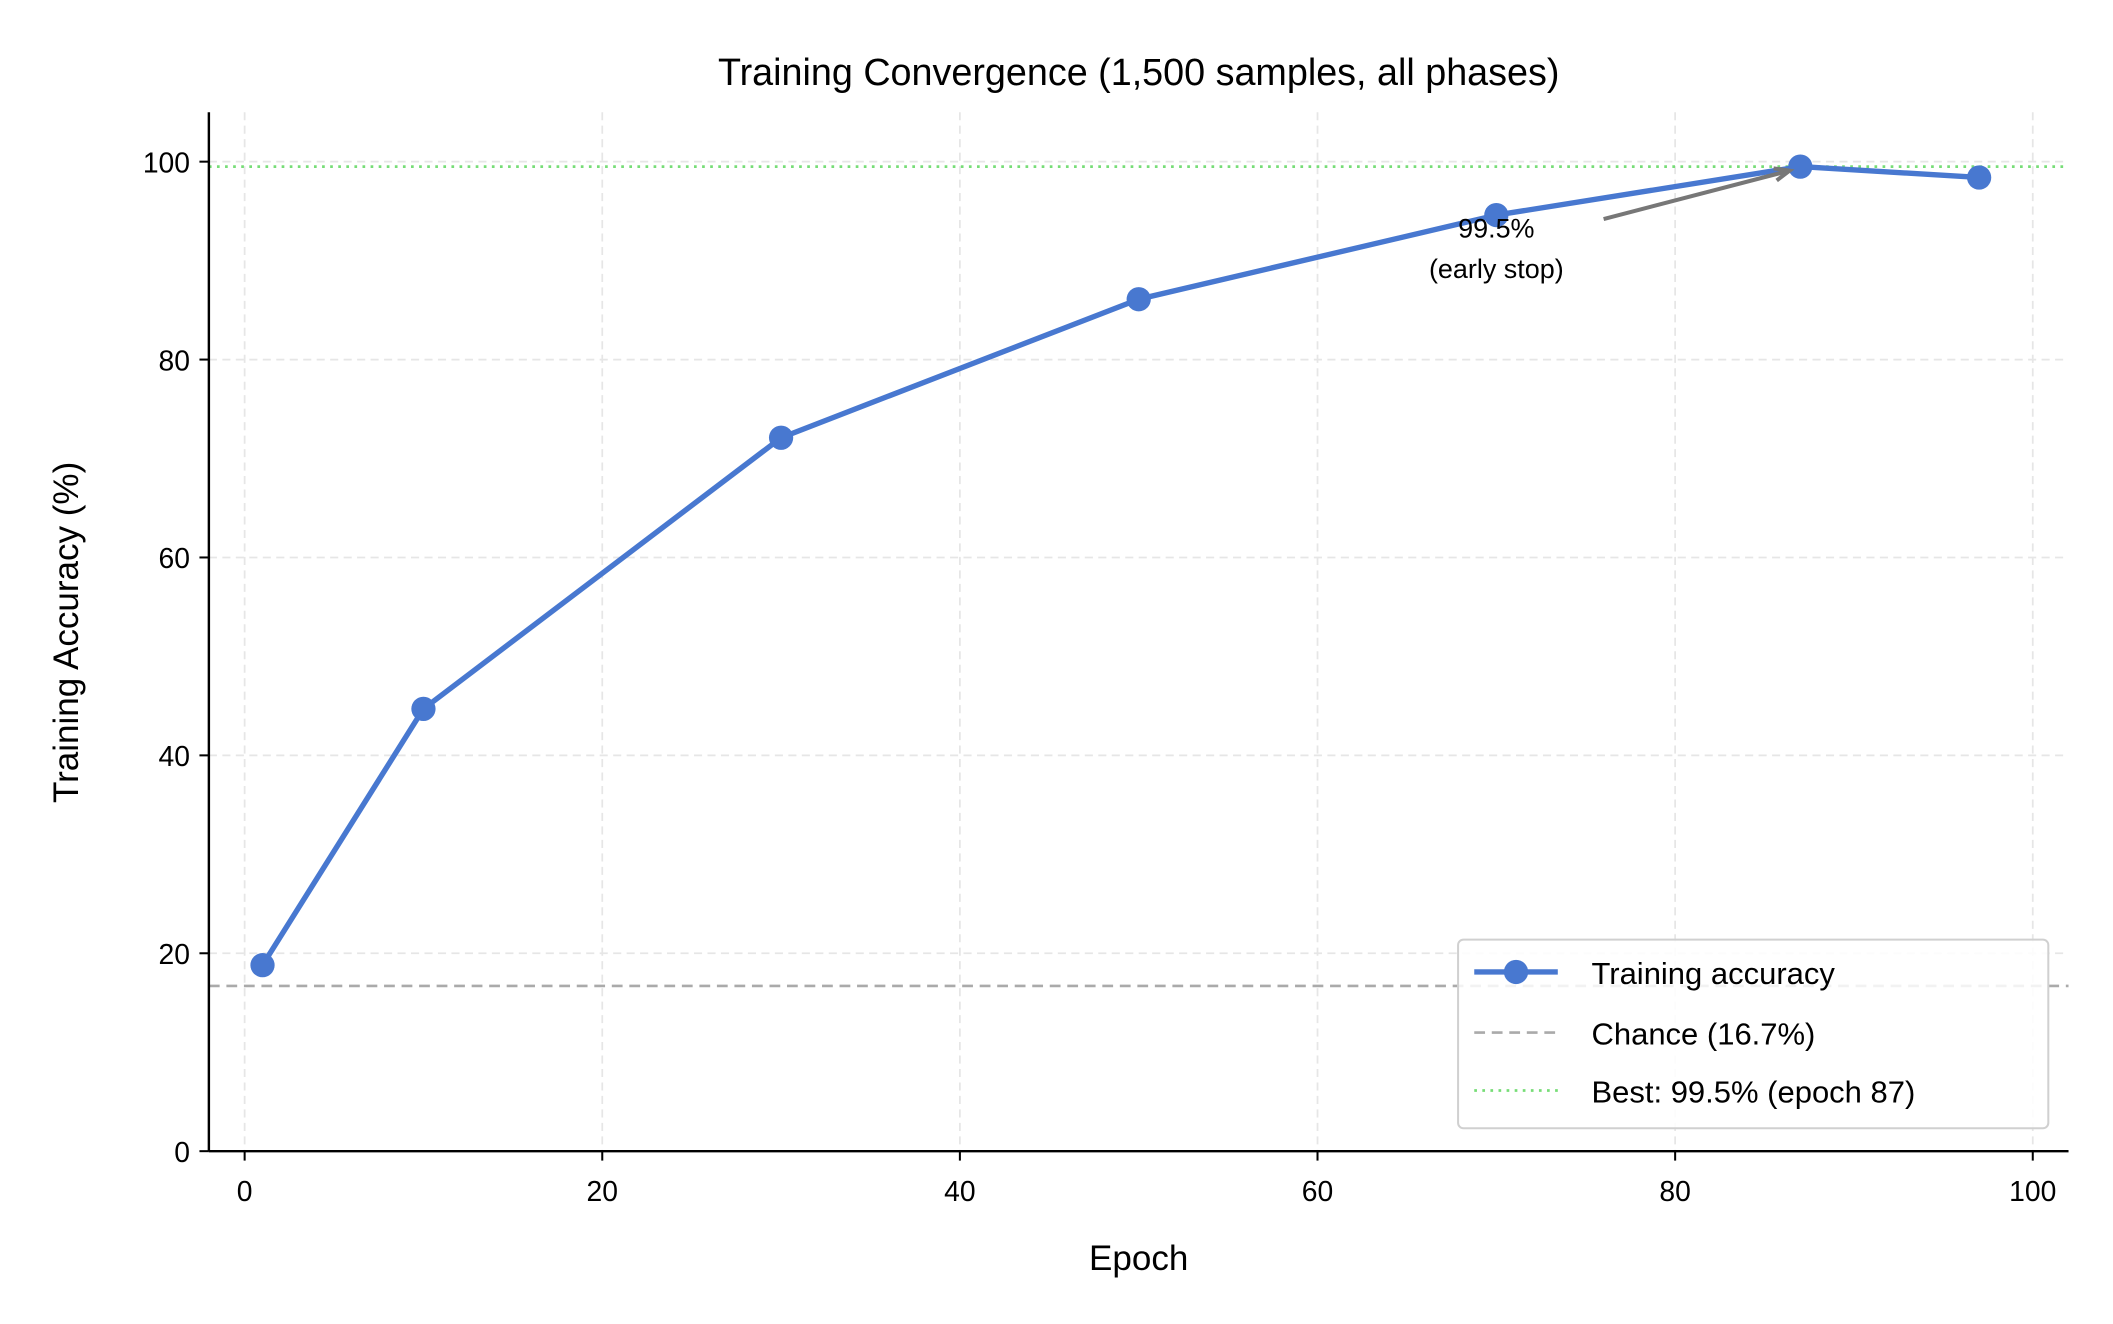  I want to click on y-tick-label: 60, so click(174, 558).